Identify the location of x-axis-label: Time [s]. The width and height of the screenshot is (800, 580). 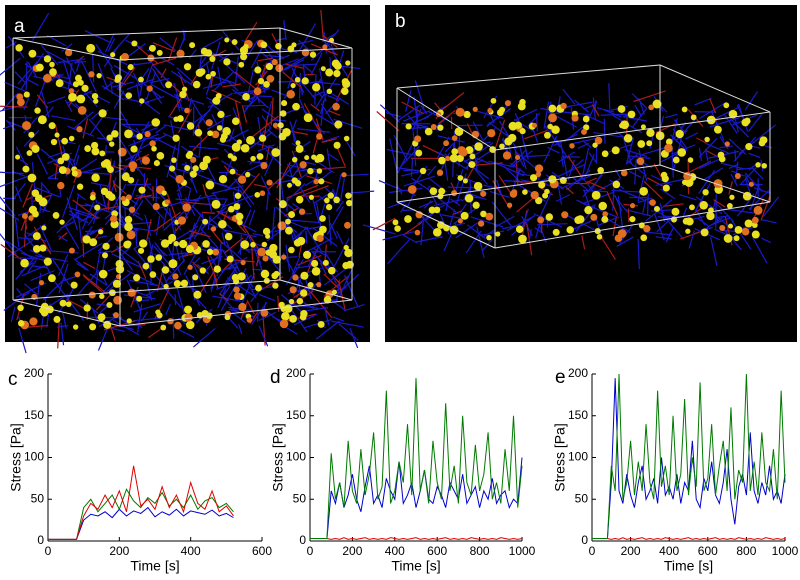
(688, 566).